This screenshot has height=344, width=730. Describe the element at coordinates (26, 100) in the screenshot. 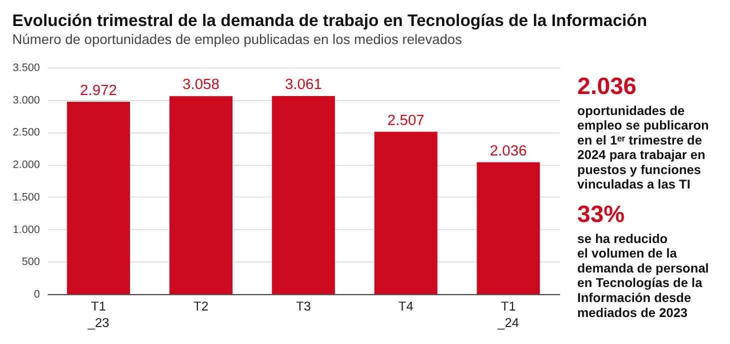

I see `y-tick-label: 3.000` at that location.